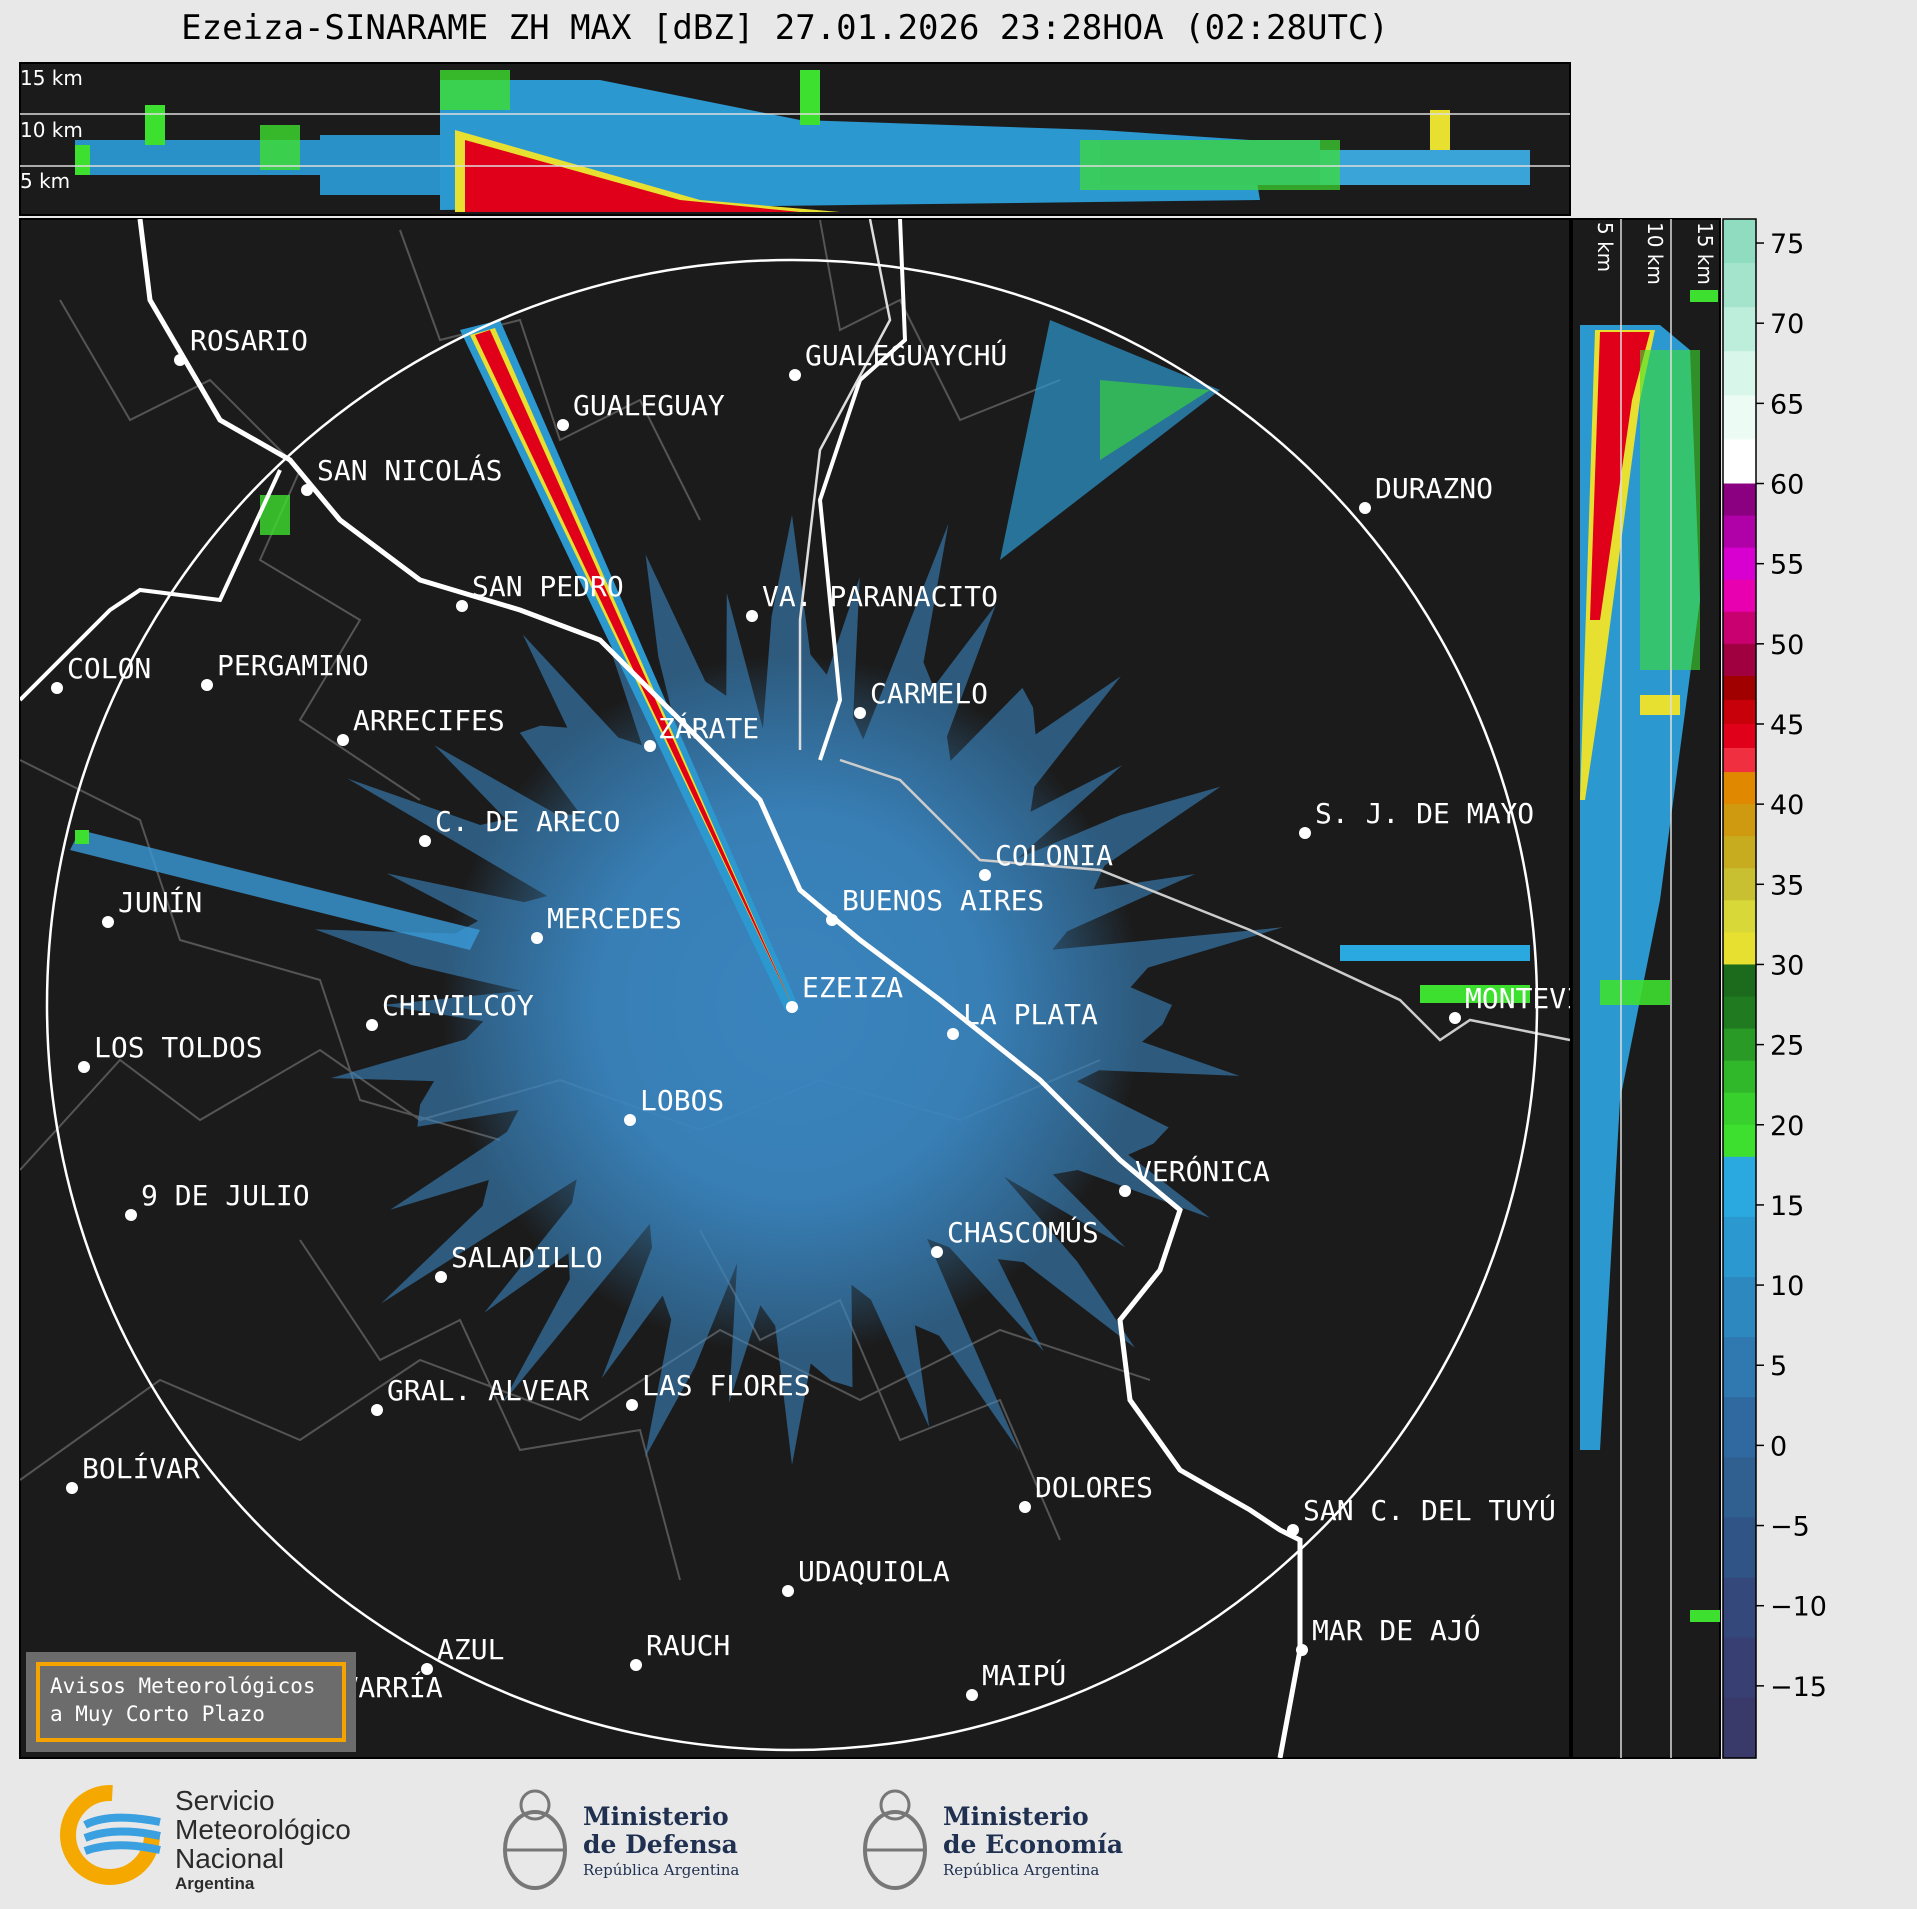 The image size is (1917, 1909). What do you see at coordinates (1016, 1816) in the screenshot?
I see `economia-line-1: Ministerio` at bounding box center [1016, 1816].